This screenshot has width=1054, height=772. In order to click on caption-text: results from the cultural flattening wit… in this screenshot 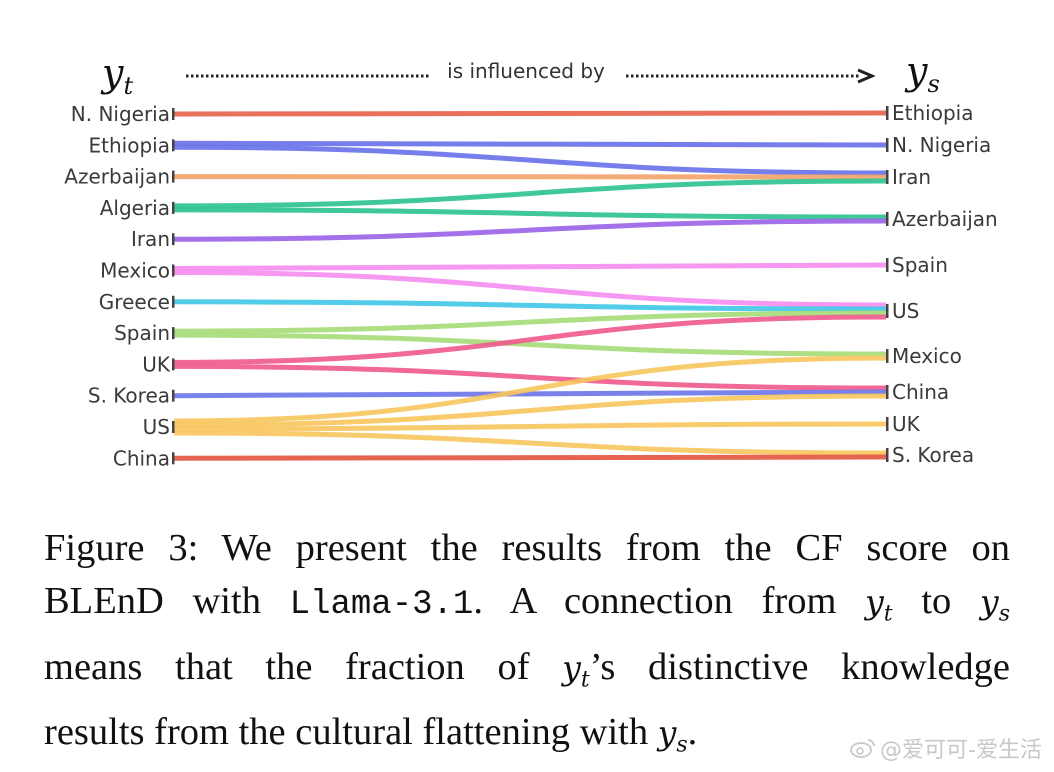, I will do `click(351, 732)`.